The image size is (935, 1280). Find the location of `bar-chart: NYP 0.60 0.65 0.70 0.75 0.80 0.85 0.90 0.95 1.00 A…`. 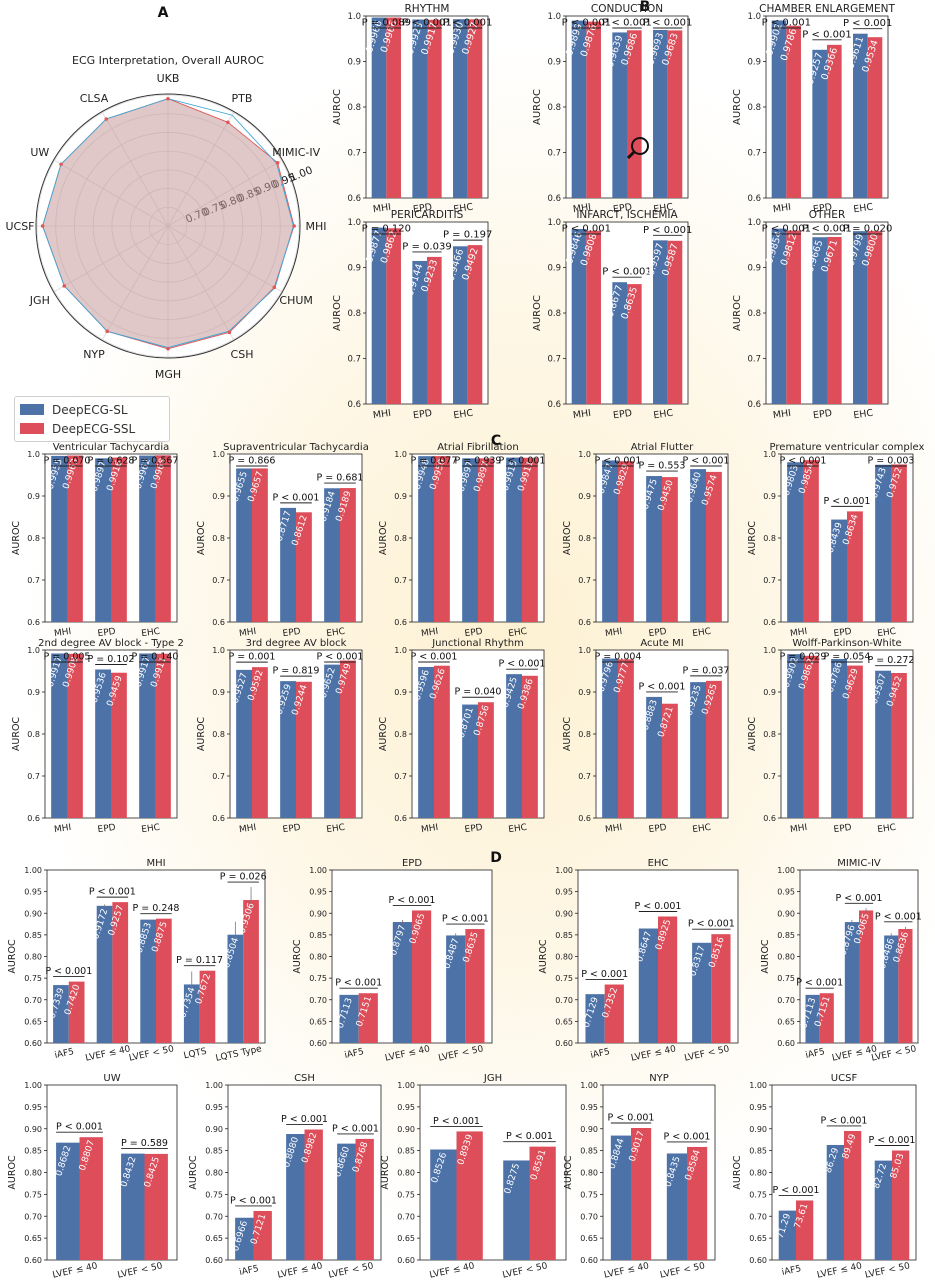

bar-chart: NYP 0.60 0.65 0.70 0.75 0.80 0.85 0.90 0.95 1.00 A… is located at coordinates (639, 1176).